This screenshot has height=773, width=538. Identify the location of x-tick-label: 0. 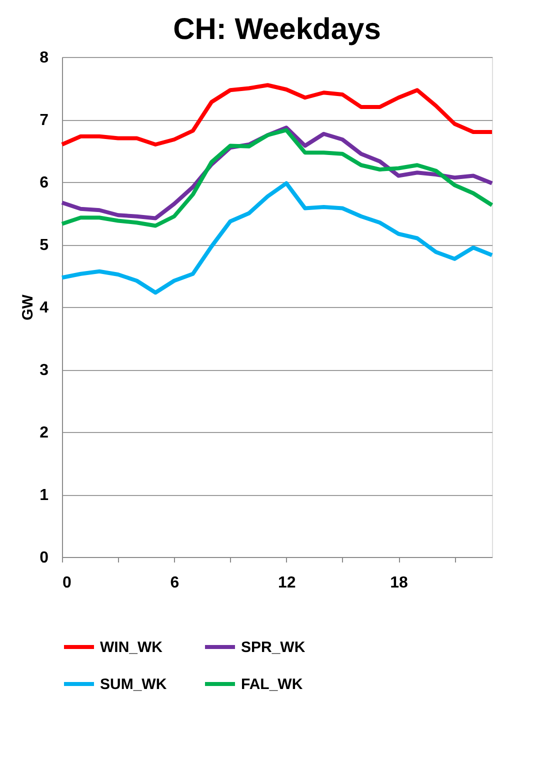
(67, 583).